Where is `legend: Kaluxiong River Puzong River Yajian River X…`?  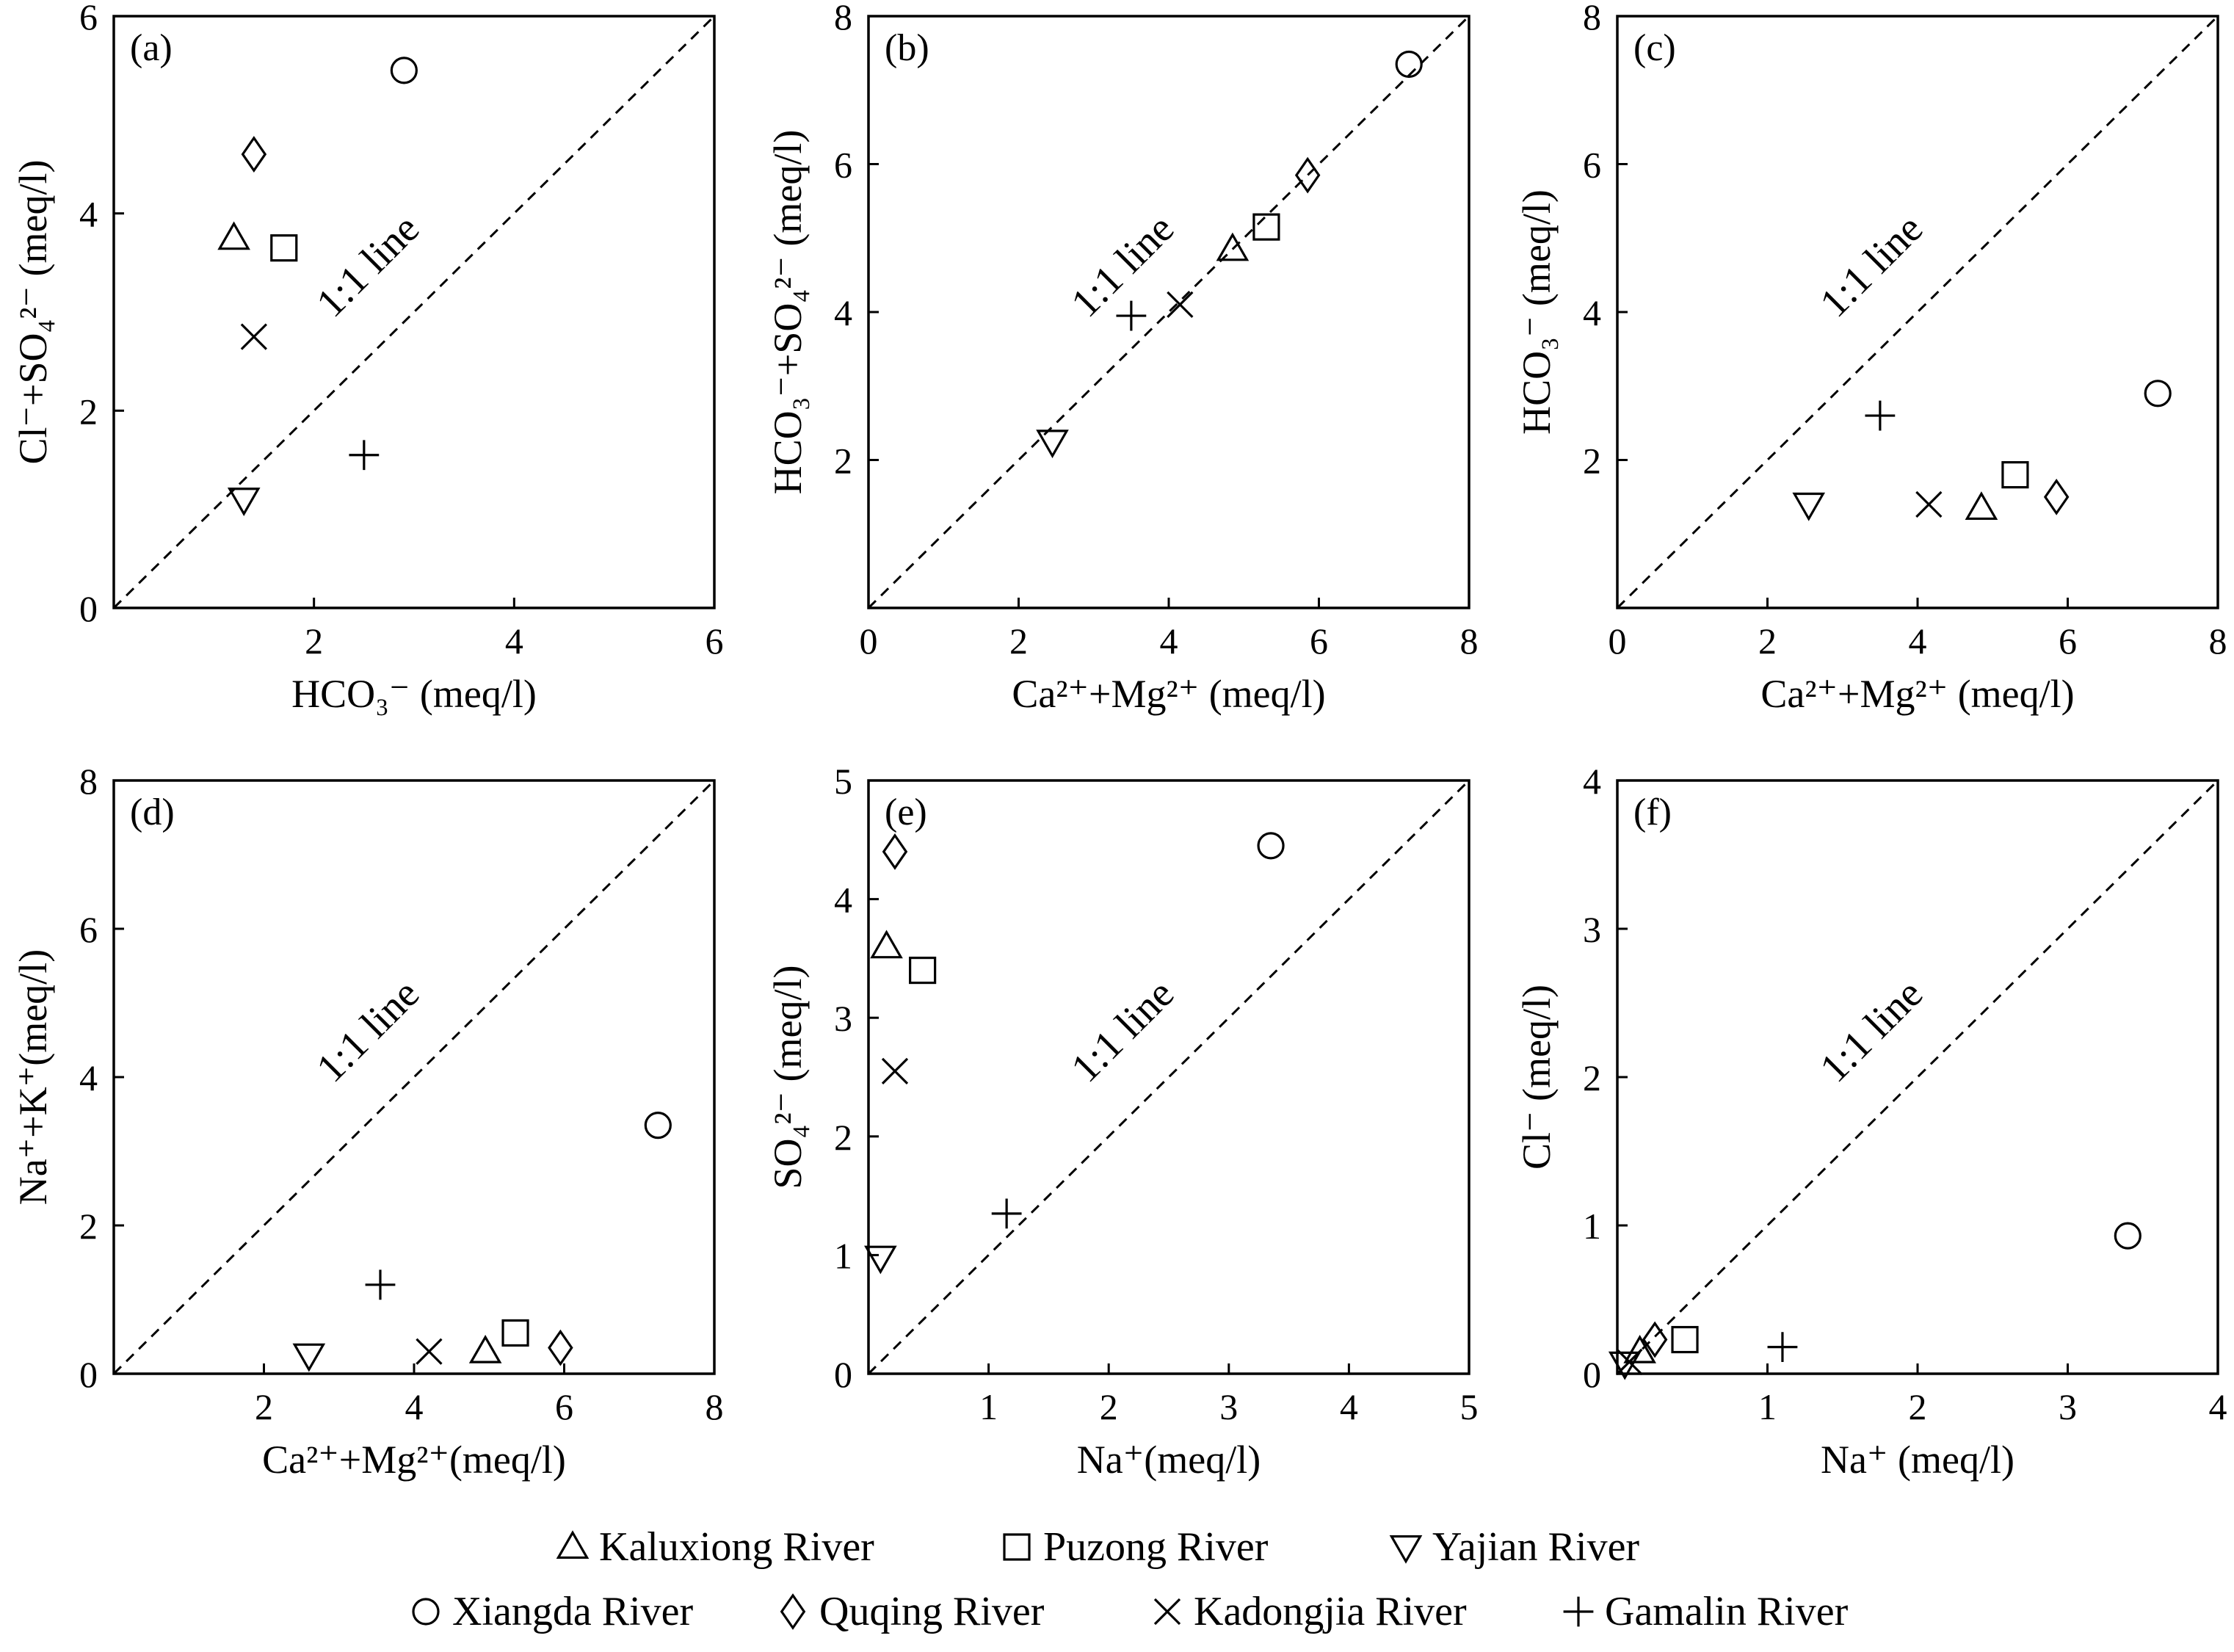
legend: Kaluxiong River Puzong River Yajian River X… is located at coordinates (1131, 1579).